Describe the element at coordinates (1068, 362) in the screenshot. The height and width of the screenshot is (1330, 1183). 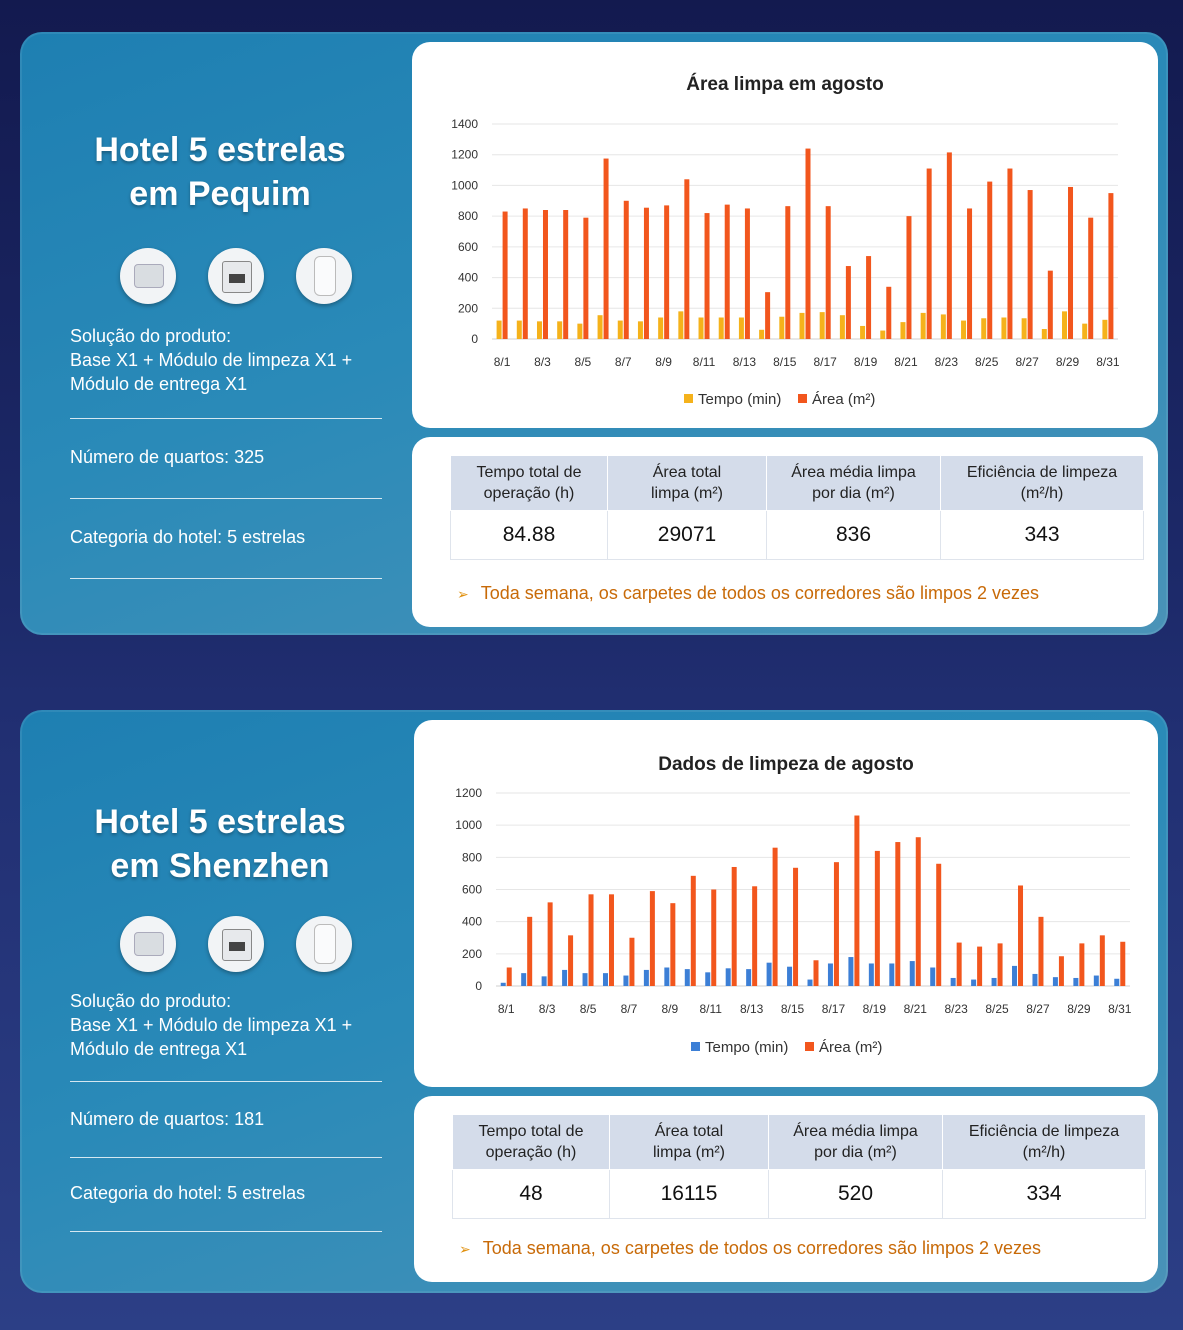
I see `x-tick-label: 8/29` at that location.